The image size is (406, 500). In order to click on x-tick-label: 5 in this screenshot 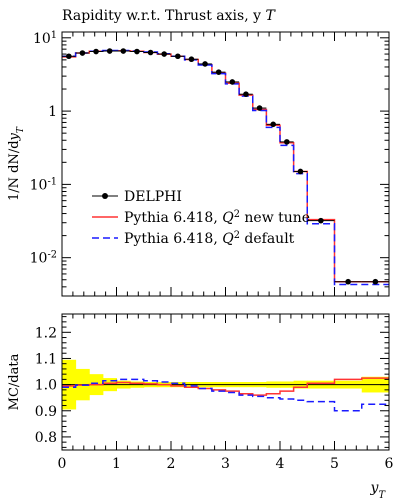, I will do `click(334, 464)`.